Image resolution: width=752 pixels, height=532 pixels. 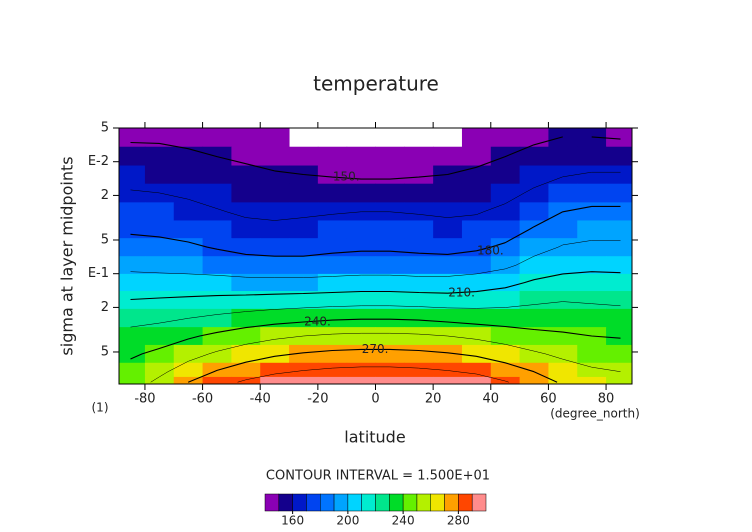 I want to click on y-tick-label: E-2, so click(x=98, y=161).